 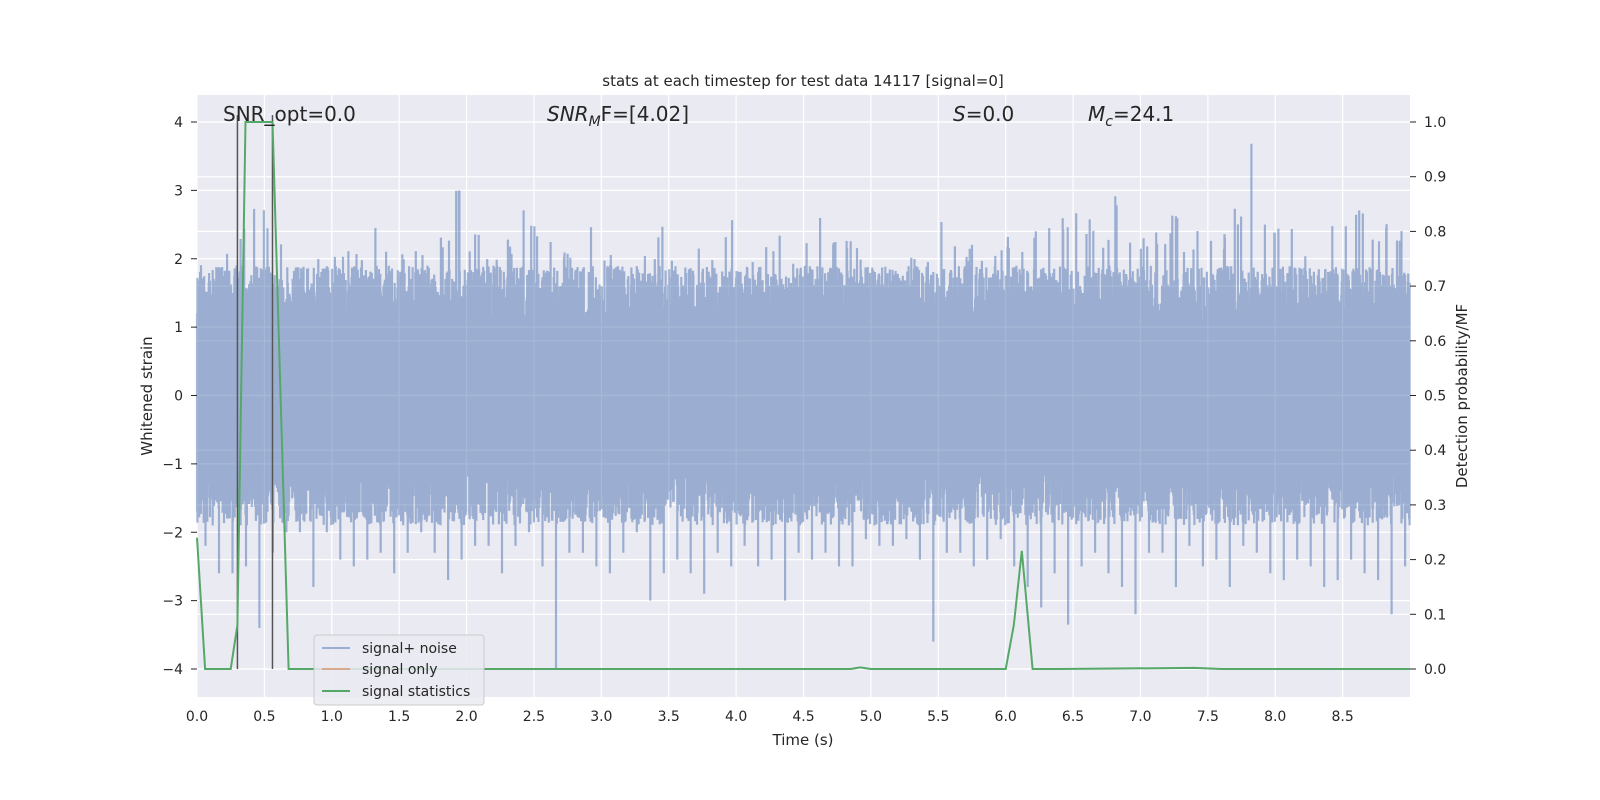 I want to click on y-tick-label: 0, so click(x=178, y=397).